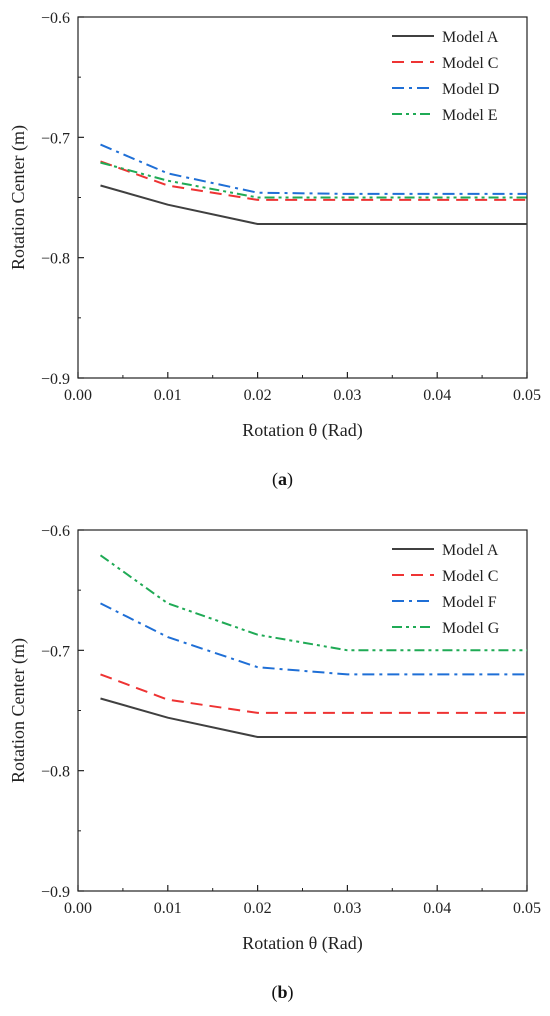  Describe the element at coordinates (469, 602) in the screenshot. I see `legend-entry: Model F` at that location.